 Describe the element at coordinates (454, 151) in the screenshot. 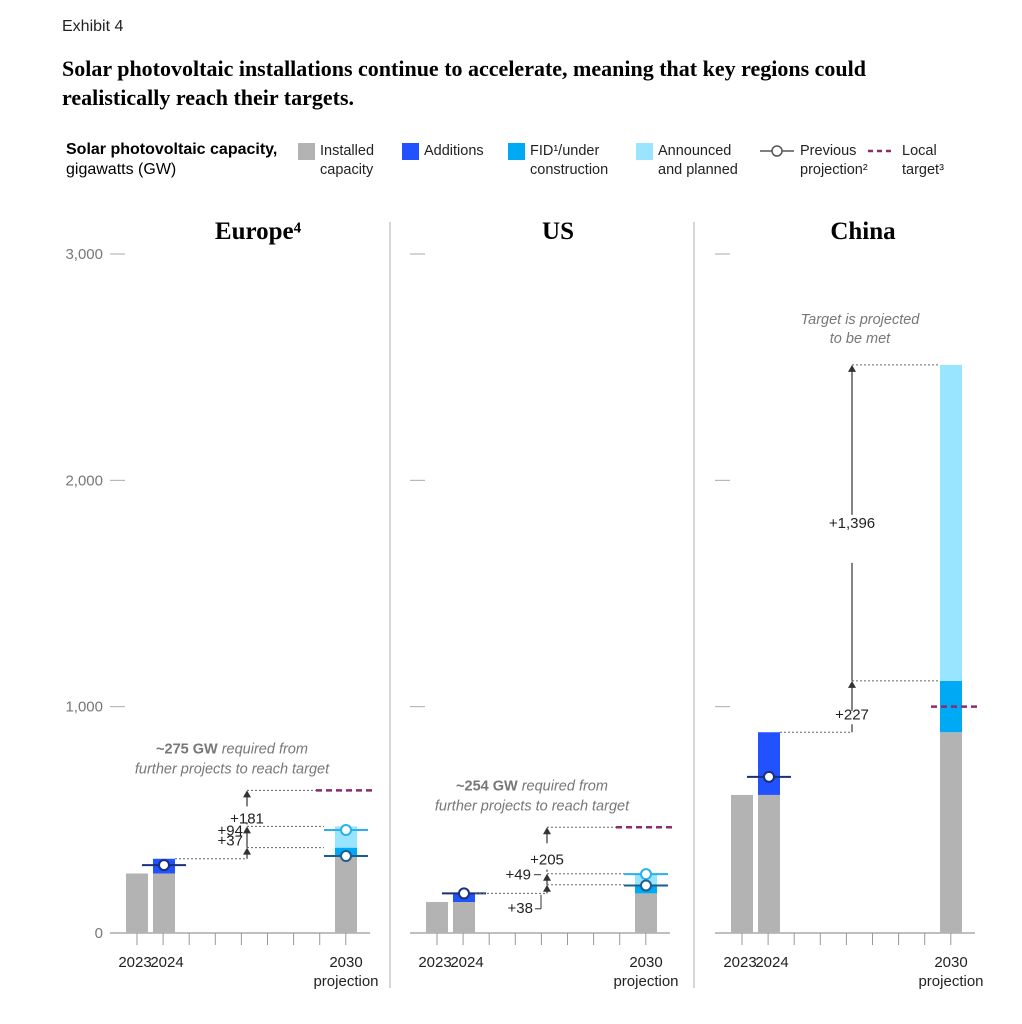

I see `legend-label-additions: Additions` at that location.